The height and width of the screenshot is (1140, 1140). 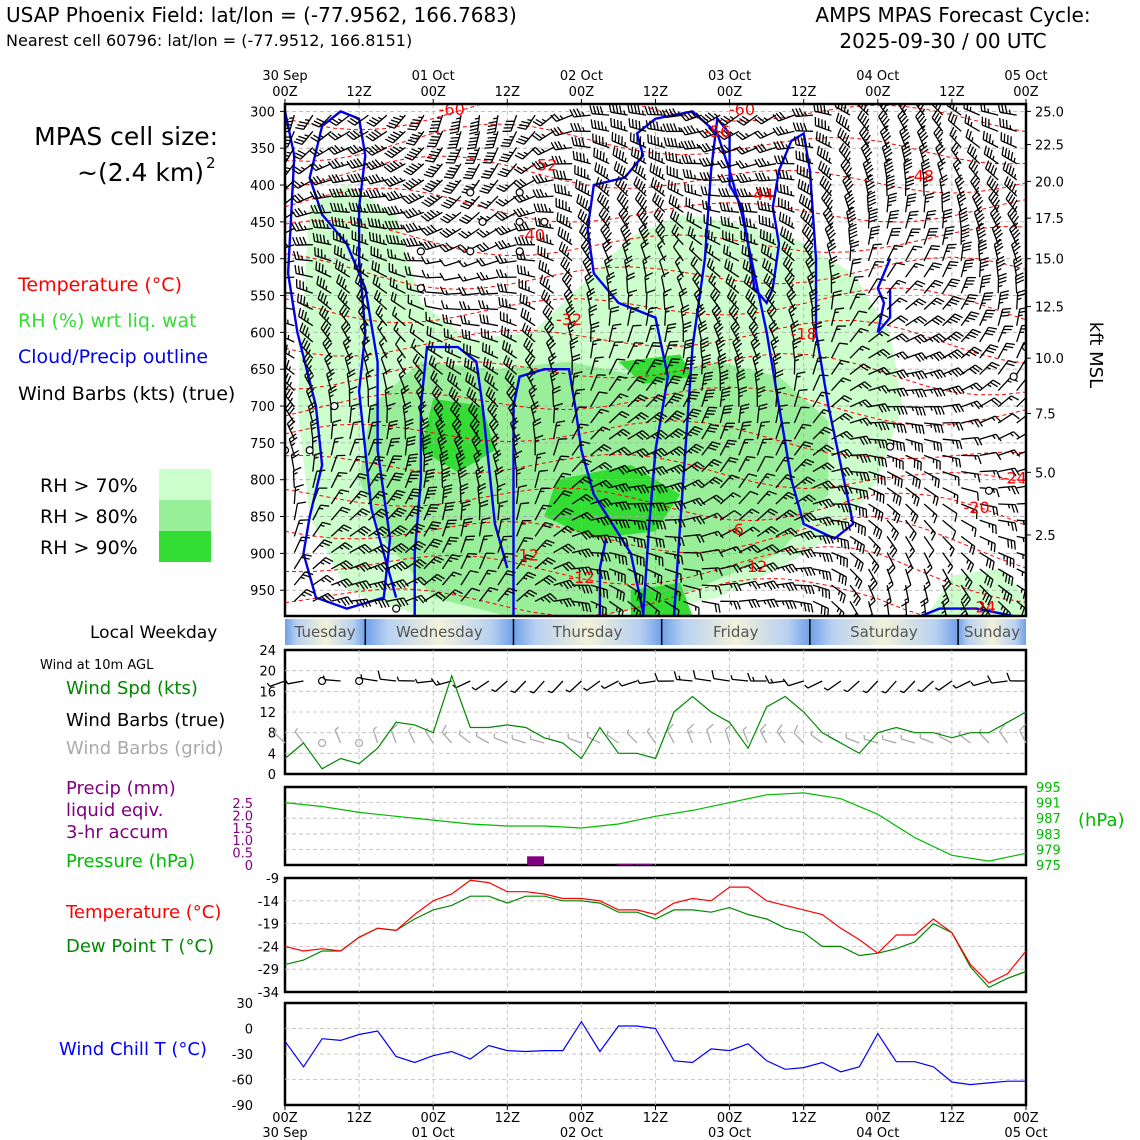 What do you see at coordinates (262, 186) in the screenshot?
I see `pressure-tick-label: 400` at bounding box center [262, 186].